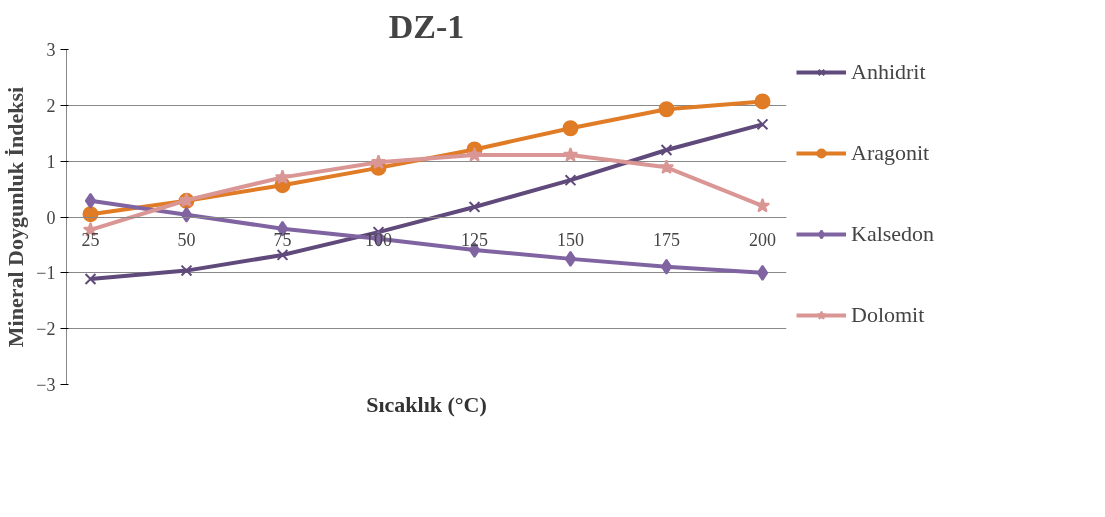 The height and width of the screenshot is (517, 1105). What do you see at coordinates (893, 234) in the screenshot?
I see `legend-label: Kalsedon` at bounding box center [893, 234].